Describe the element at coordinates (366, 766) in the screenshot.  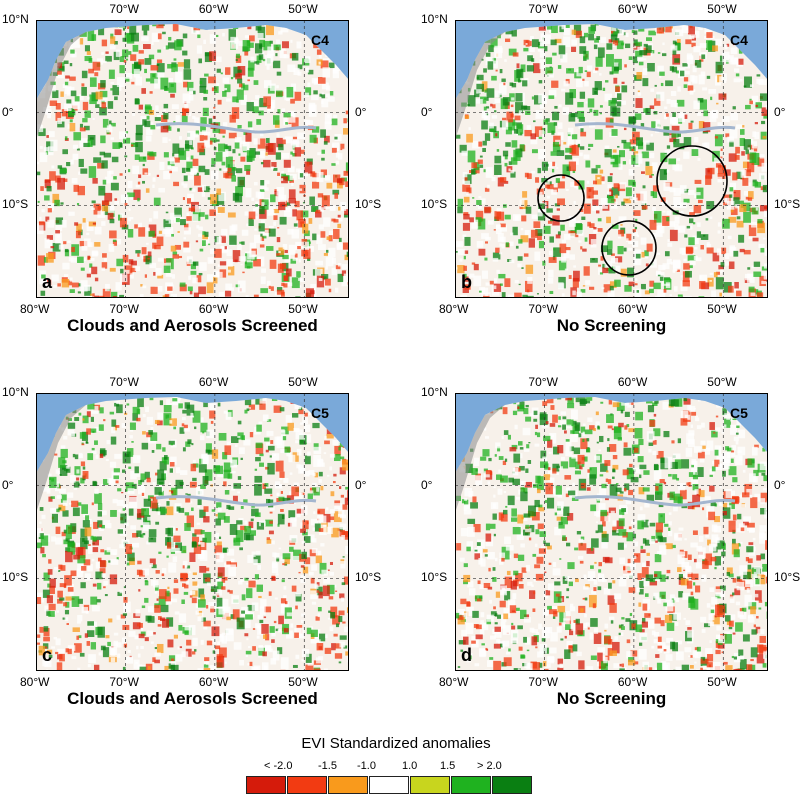
I see `legend-label: -1.0` at that location.